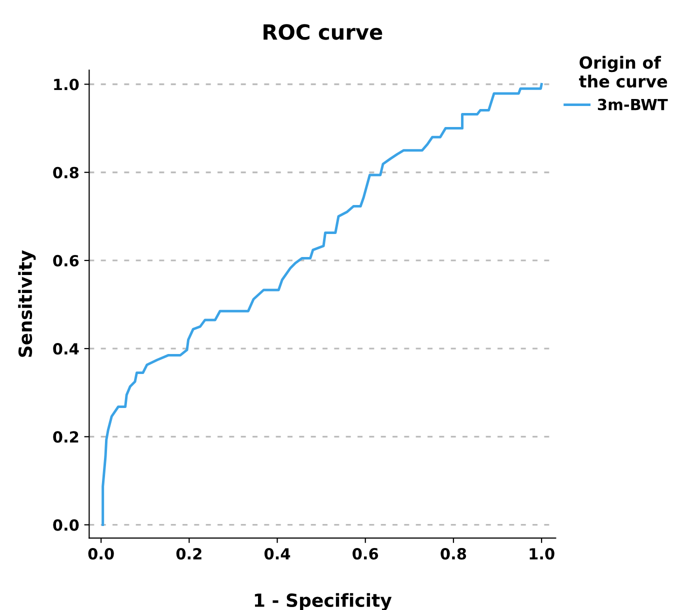 This screenshot has width=686, height=610. What do you see at coordinates (189, 554) in the screenshot?
I see `x-tick-label: 0.2` at bounding box center [189, 554].